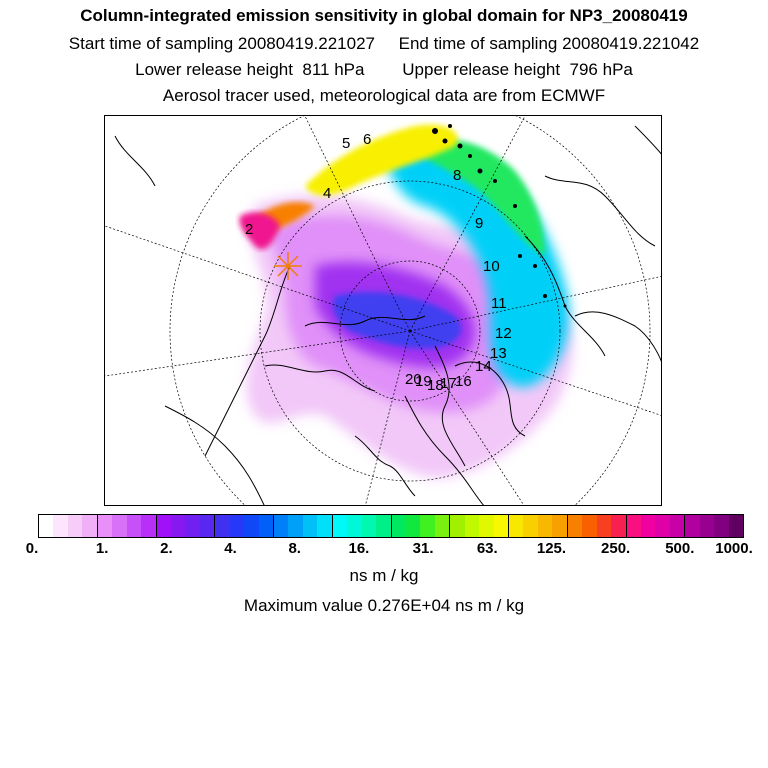 The image size is (768, 768). What do you see at coordinates (249, 229) in the screenshot?
I see `traj-label-2: 2` at bounding box center [249, 229].